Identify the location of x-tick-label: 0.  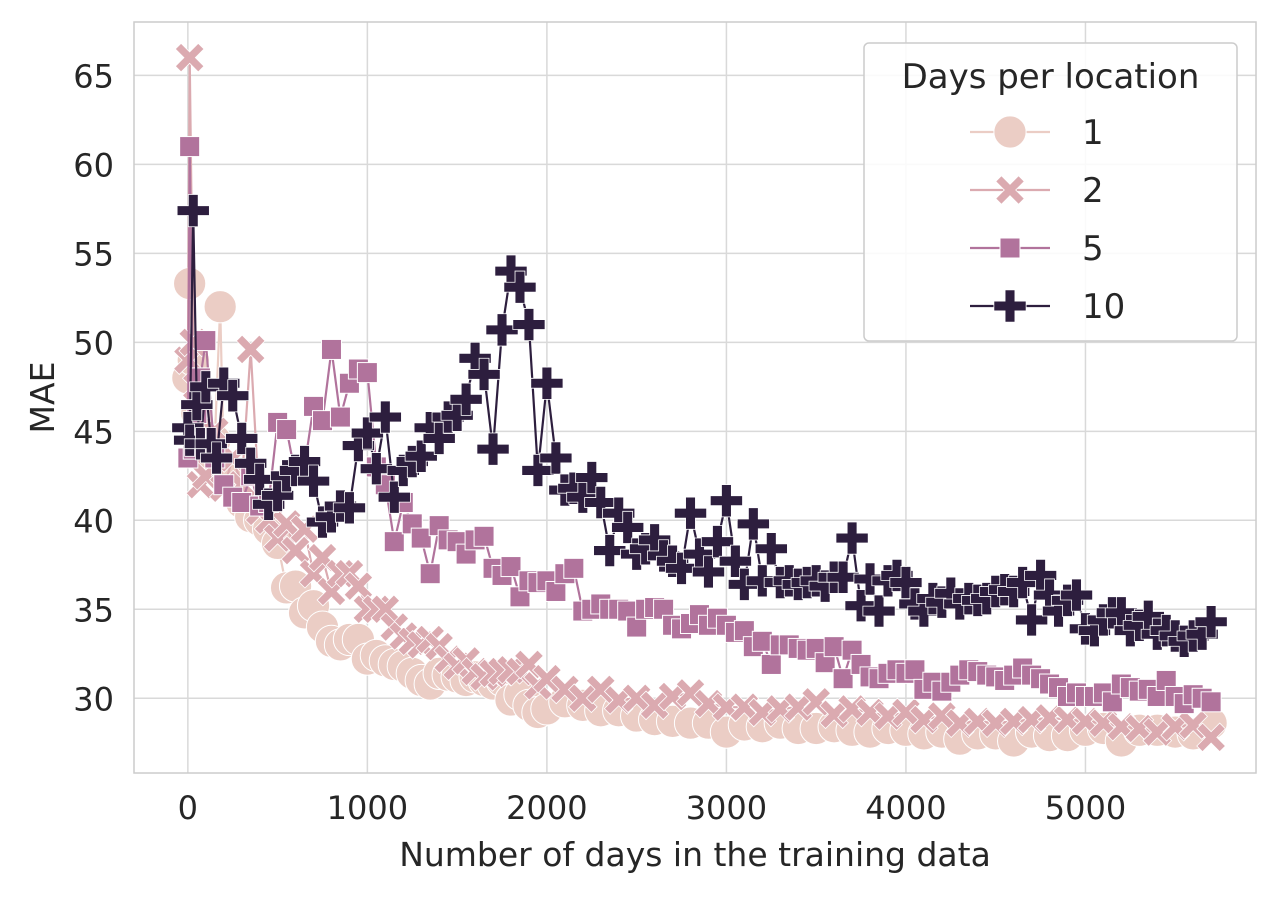
(188, 808).